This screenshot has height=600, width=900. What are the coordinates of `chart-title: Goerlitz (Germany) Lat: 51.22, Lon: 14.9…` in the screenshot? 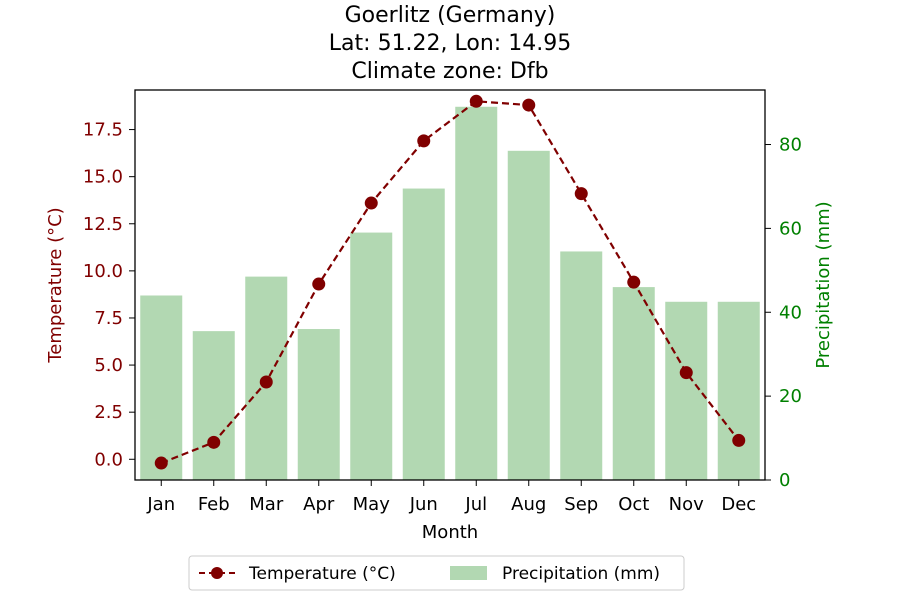 It's located at (450, 43).